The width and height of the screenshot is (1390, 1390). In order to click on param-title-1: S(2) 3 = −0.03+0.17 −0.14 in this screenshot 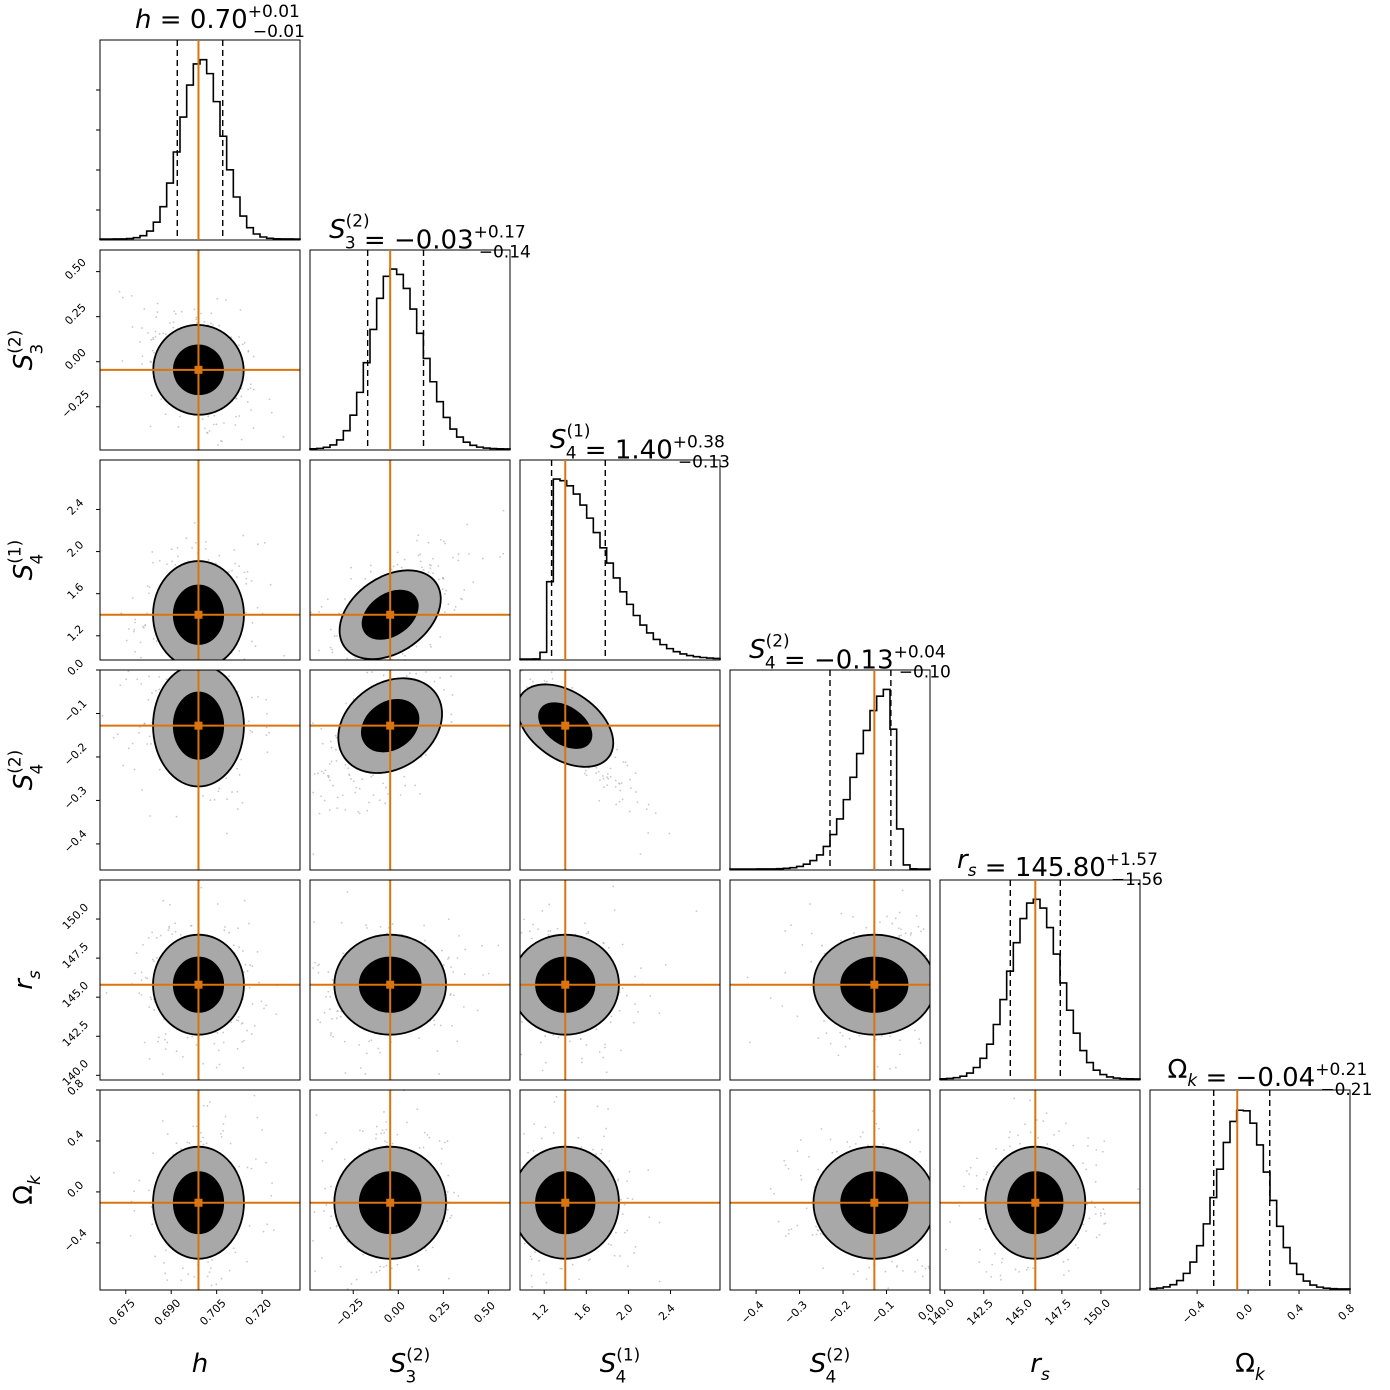, I will do `click(430, 236)`.